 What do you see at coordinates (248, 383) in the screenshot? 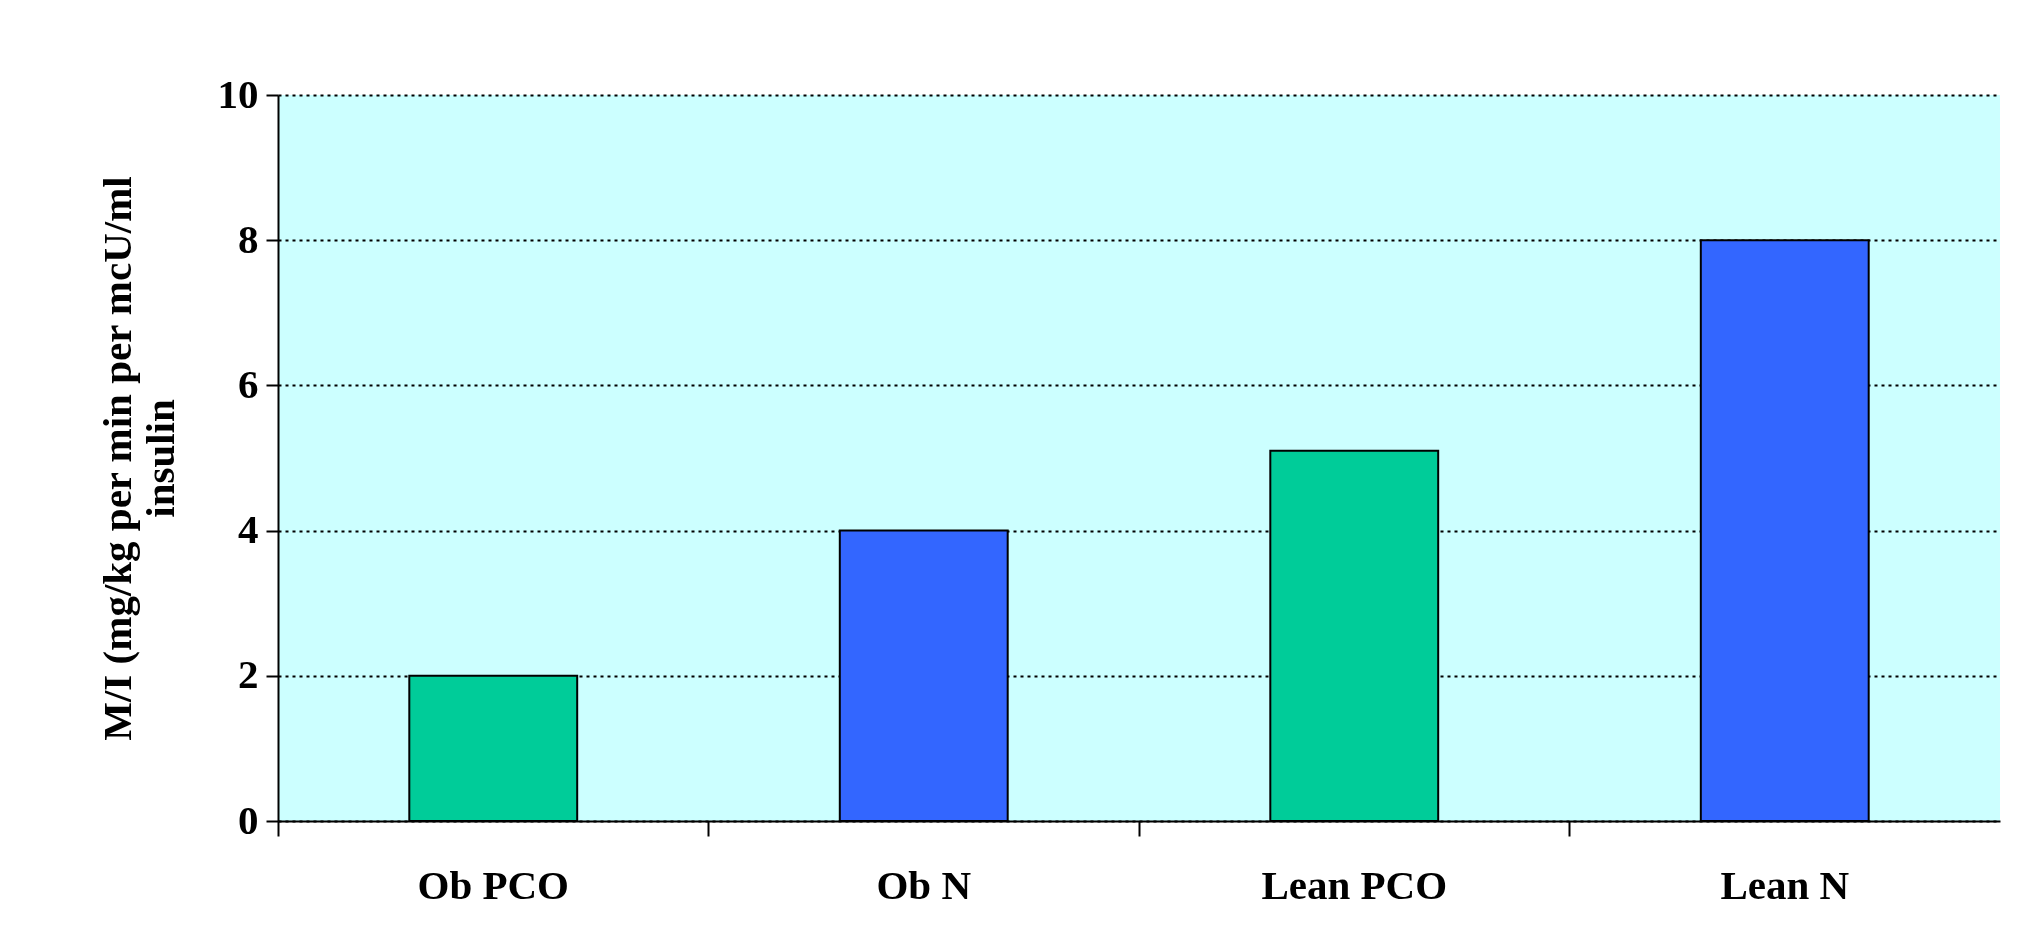
I see `y-tick-label: 6` at bounding box center [248, 383].